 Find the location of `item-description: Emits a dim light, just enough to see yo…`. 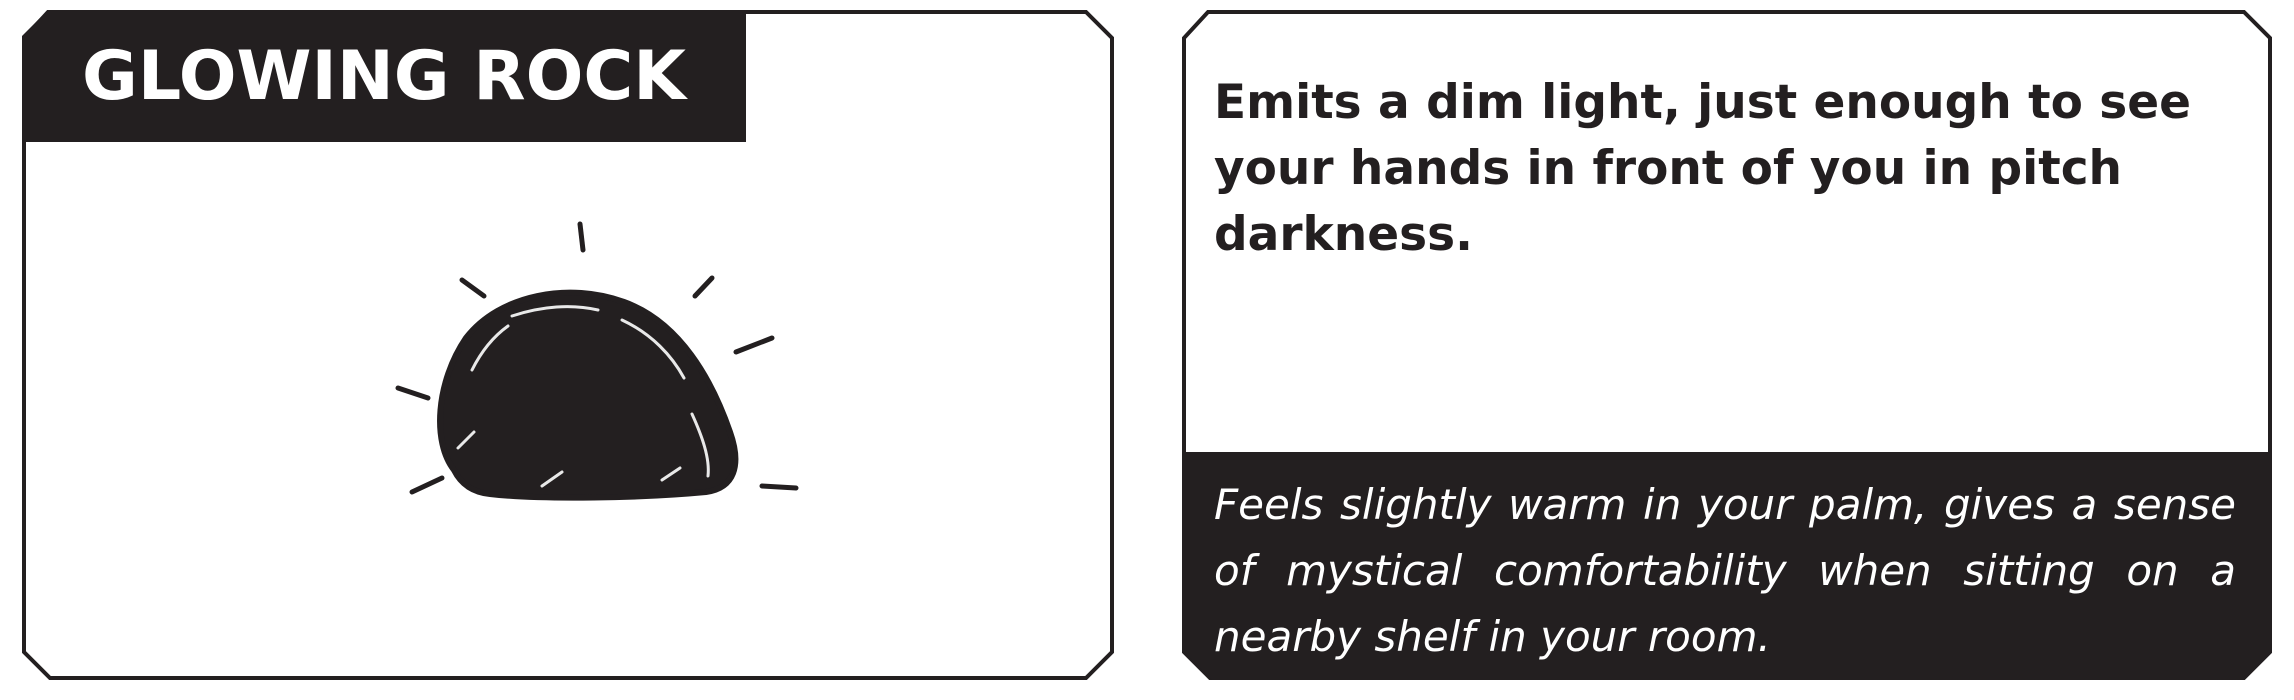

item-description: Emits a dim light, just enough to see yo… is located at coordinates (1702, 168).